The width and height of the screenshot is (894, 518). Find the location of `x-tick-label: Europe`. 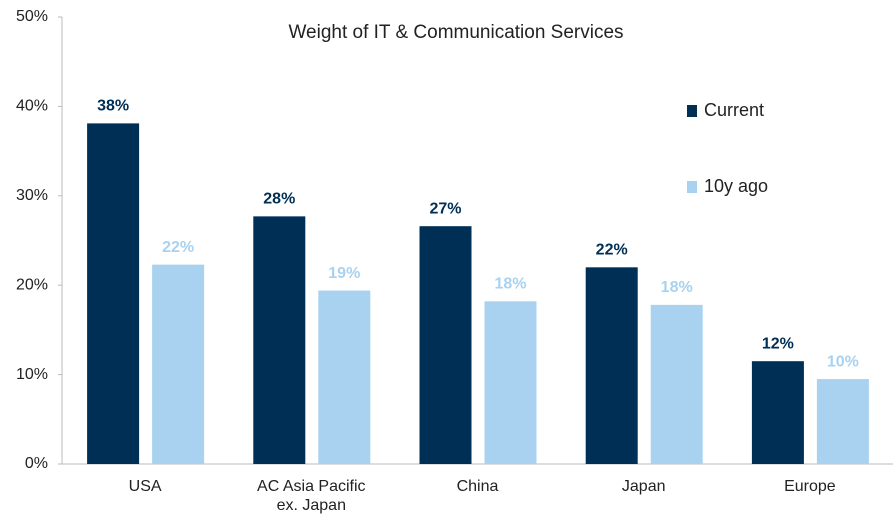

x-tick-label: Europe is located at coordinates (810, 486).